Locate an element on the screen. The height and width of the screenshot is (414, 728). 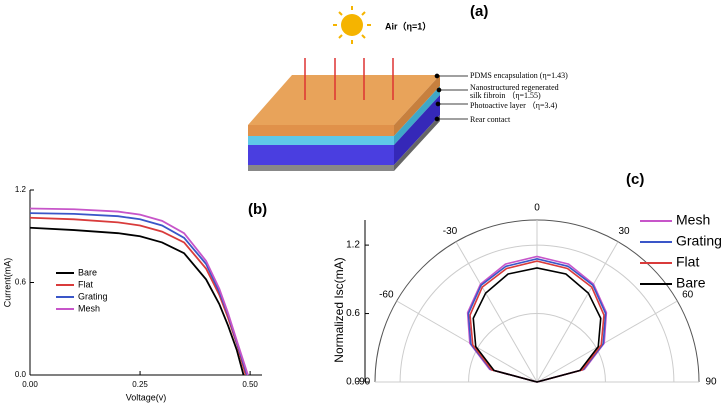
layer-label: PDMS encapsulation (η=1.43) is located at coordinates (519, 75).